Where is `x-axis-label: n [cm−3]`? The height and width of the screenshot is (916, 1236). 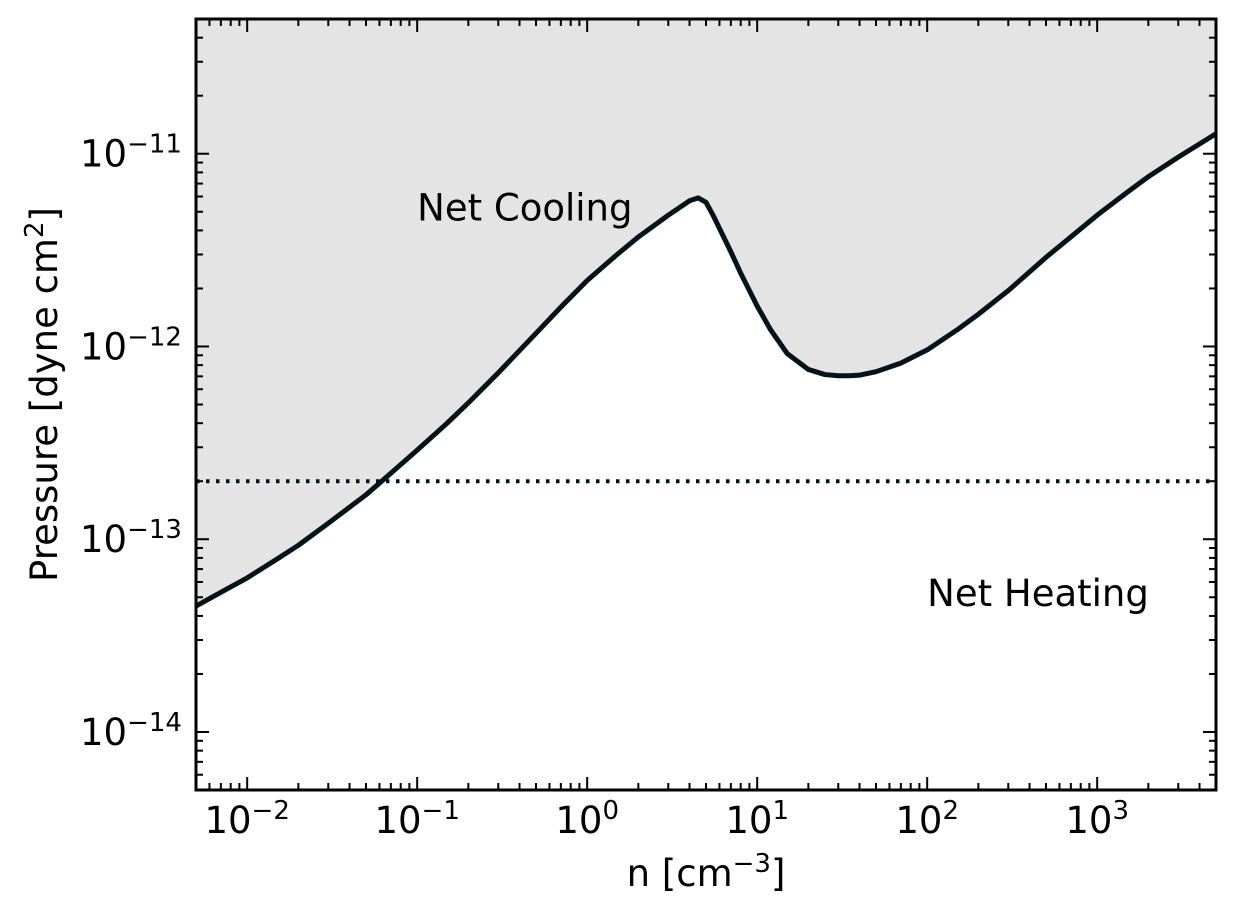
x-axis-label: n [cm−3] is located at coordinates (706, 872).